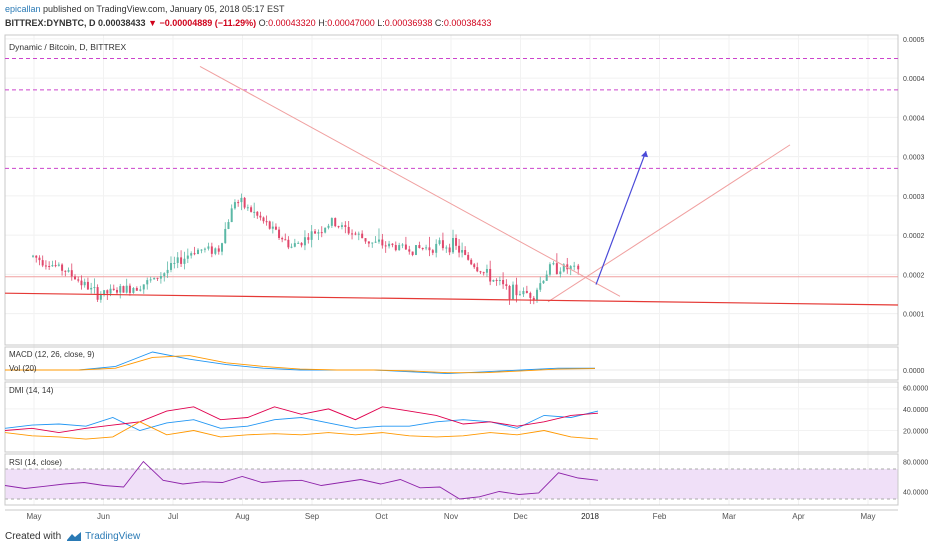  I want to click on x-tick-label: 2018, so click(590, 516).